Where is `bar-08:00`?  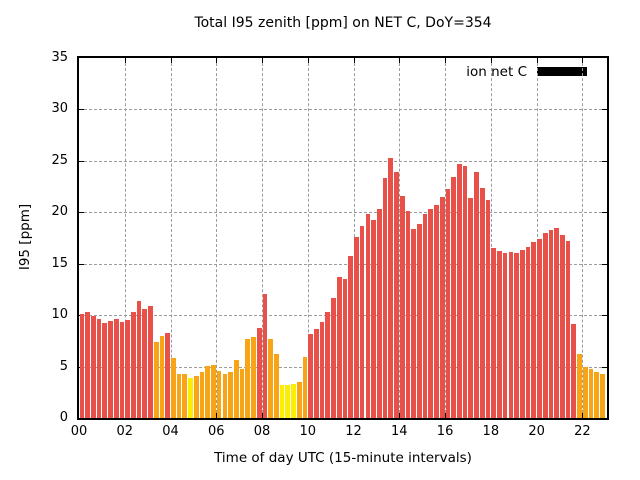 bar-08:00 is located at coordinates (265, 355).